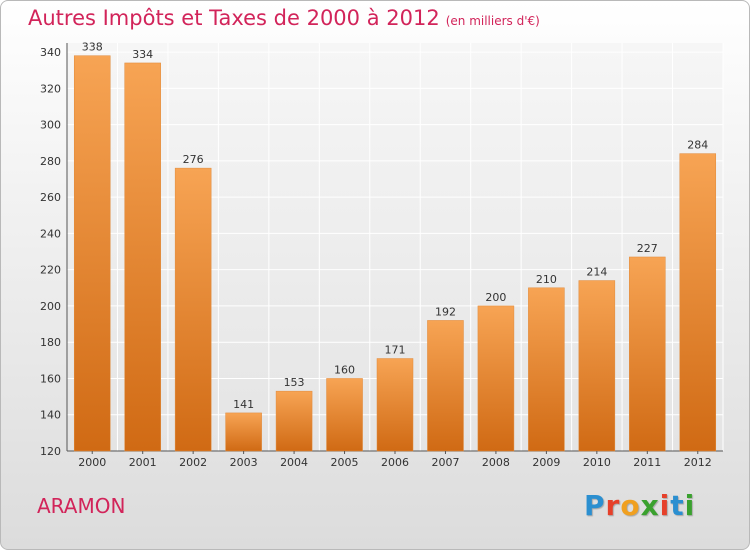 This screenshot has width=750, height=550. What do you see at coordinates (495, 297) in the screenshot?
I see `data-label: 200` at bounding box center [495, 297].